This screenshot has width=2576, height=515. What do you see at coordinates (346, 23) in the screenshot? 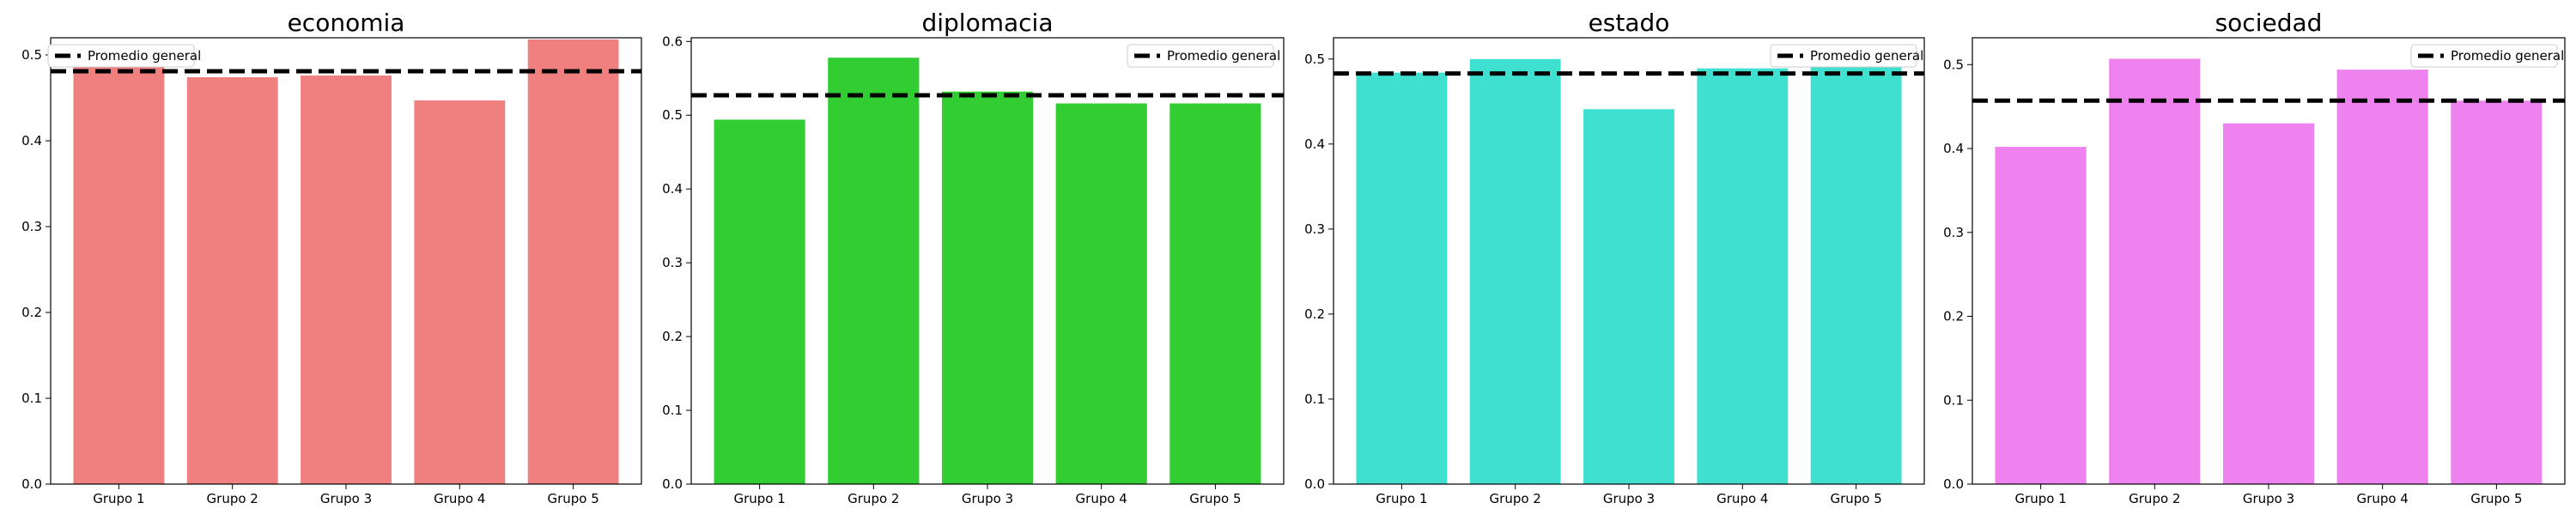
I see `chart-title: economia` at bounding box center [346, 23].